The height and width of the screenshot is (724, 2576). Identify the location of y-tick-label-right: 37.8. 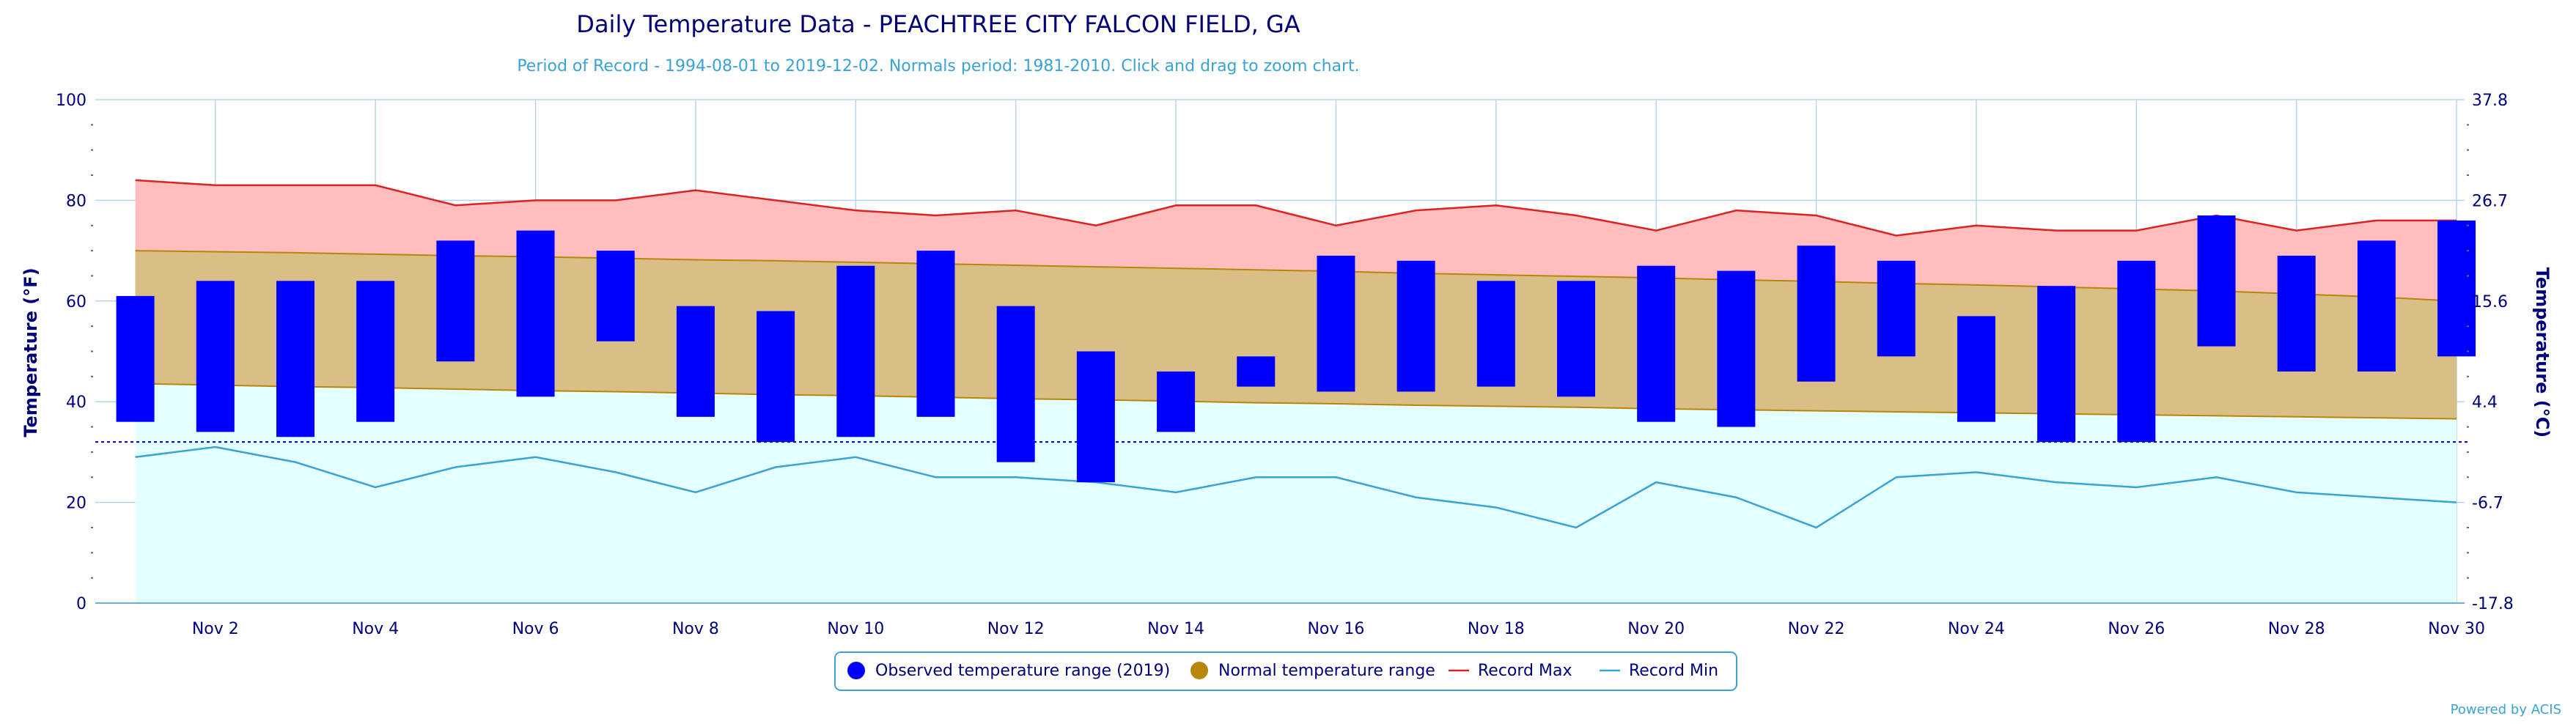
(2490, 101).